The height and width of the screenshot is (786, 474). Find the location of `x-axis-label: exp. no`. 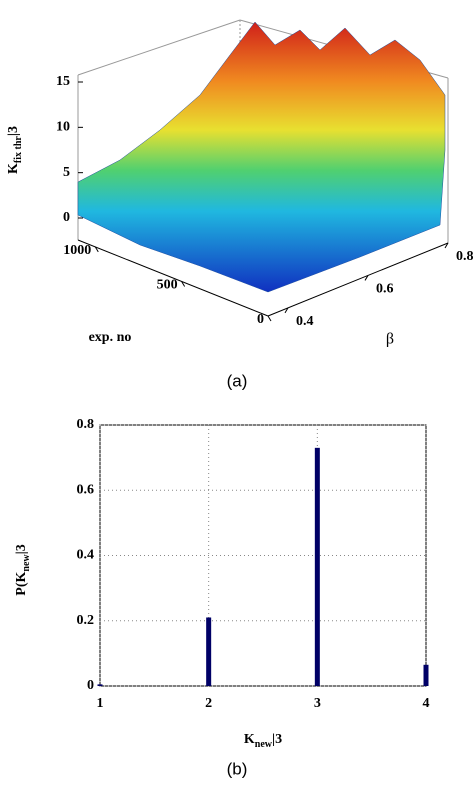

x-axis-label: exp. no is located at coordinates (110, 337).